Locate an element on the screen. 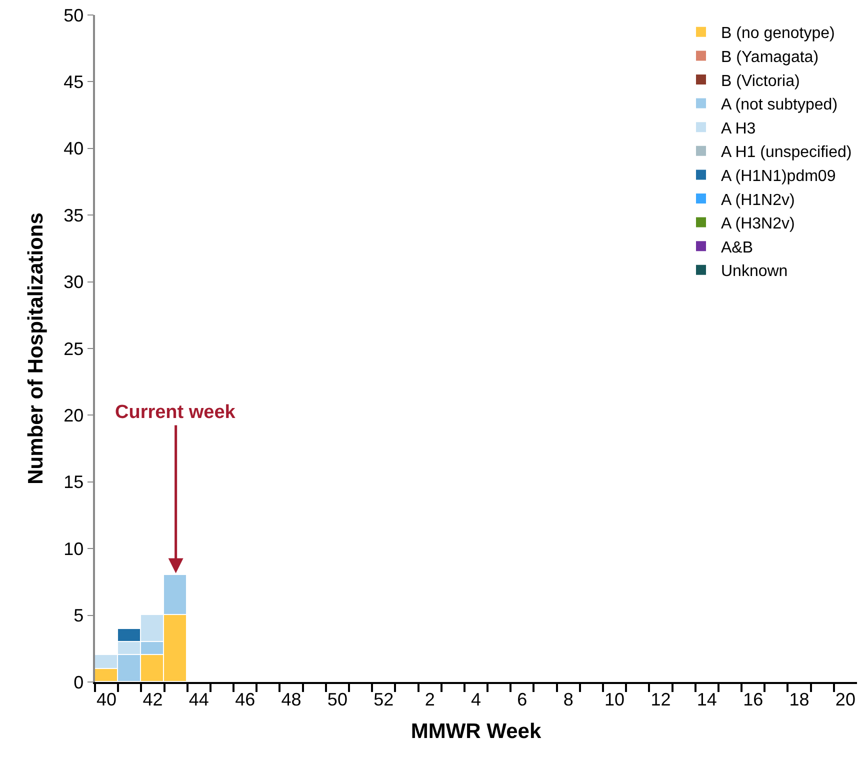 The image size is (862, 767). x-axis-title: MMWR Week is located at coordinates (476, 732).